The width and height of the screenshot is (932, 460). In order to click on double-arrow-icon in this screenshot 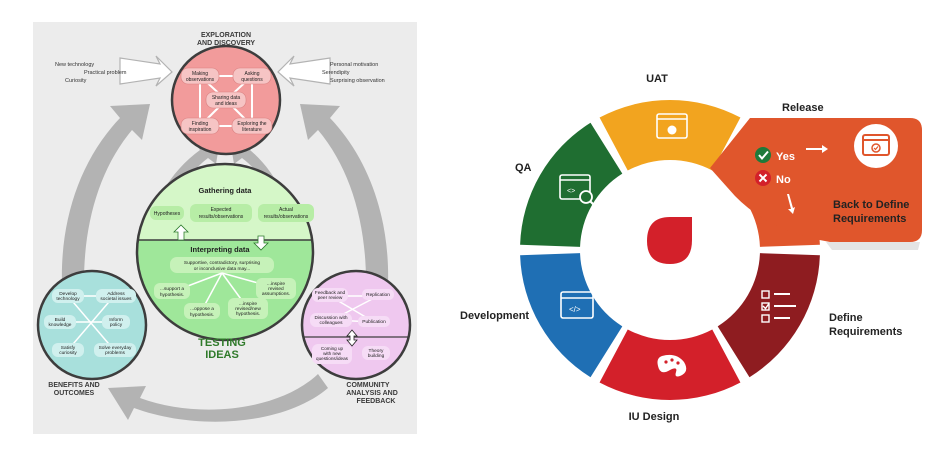, I will do `click(352, 338)`.